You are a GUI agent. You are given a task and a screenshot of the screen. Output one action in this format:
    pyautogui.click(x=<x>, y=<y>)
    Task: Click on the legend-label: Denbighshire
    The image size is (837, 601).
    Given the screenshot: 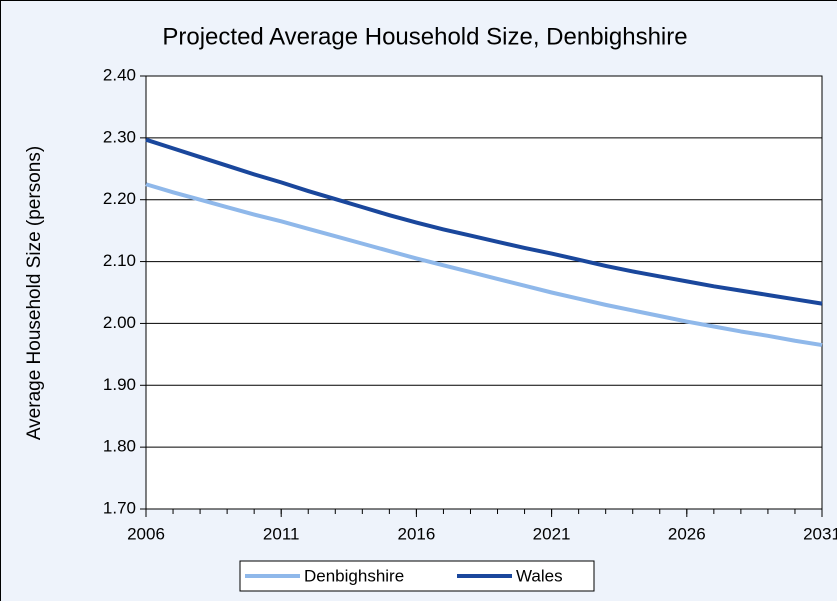 What is the action you would take?
    pyautogui.click(x=354, y=575)
    